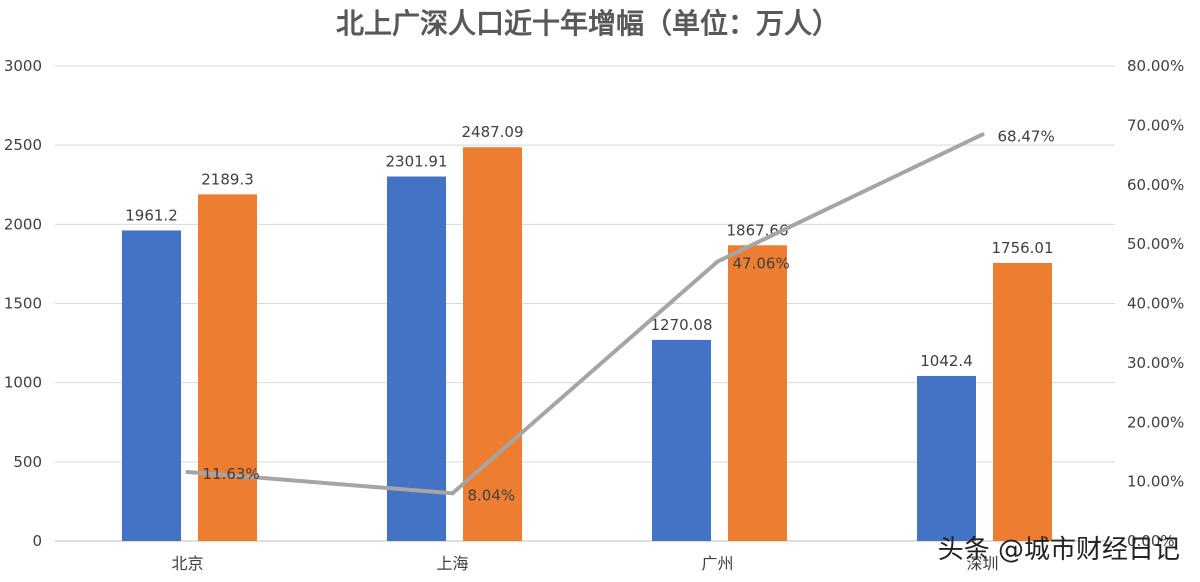  Describe the element at coordinates (187, 563) in the screenshot. I see `x-category-label: 北京` at that location.